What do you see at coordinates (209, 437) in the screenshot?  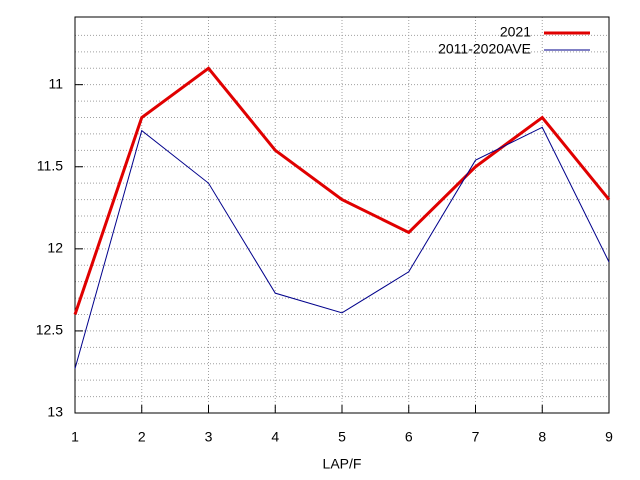 I see `x-tick-label: 3` at bounding box center [209, 437].